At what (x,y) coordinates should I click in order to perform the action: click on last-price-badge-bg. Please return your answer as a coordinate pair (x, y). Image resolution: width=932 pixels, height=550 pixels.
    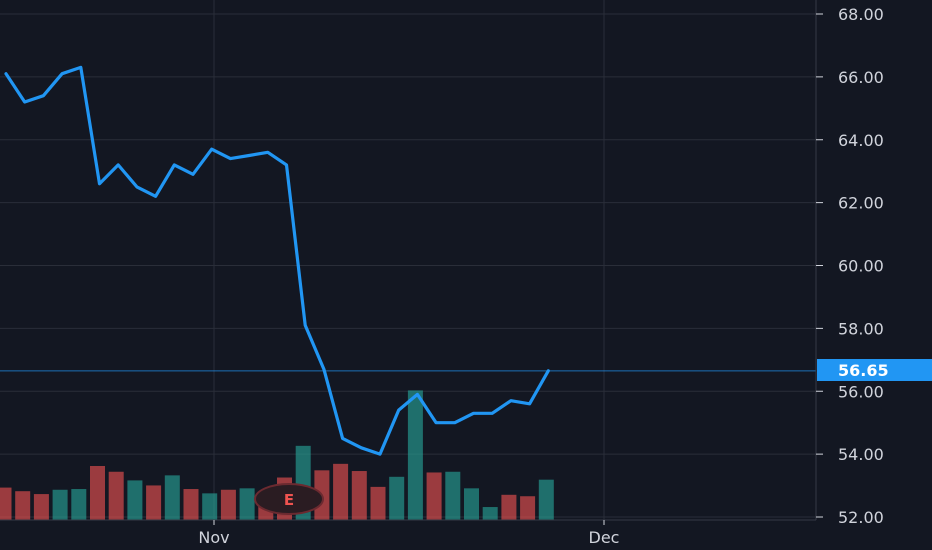
    Looking at the image, I should click on (874, 370).